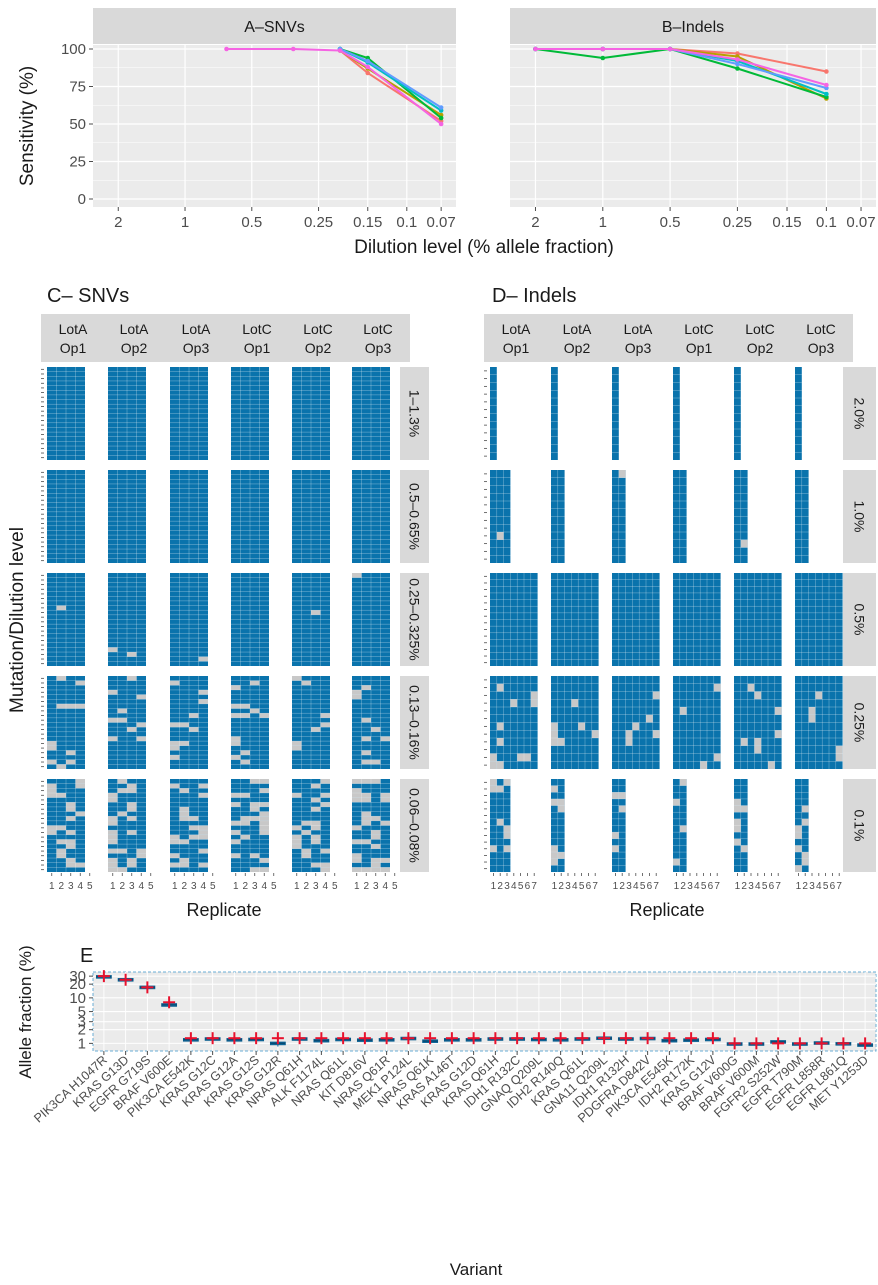 This screenshot has height=1285, width=878. What do you see at coordinates (833, 886) in the screenshot?
I see `x-tick-label: 6` at bounding box center [833, 886].